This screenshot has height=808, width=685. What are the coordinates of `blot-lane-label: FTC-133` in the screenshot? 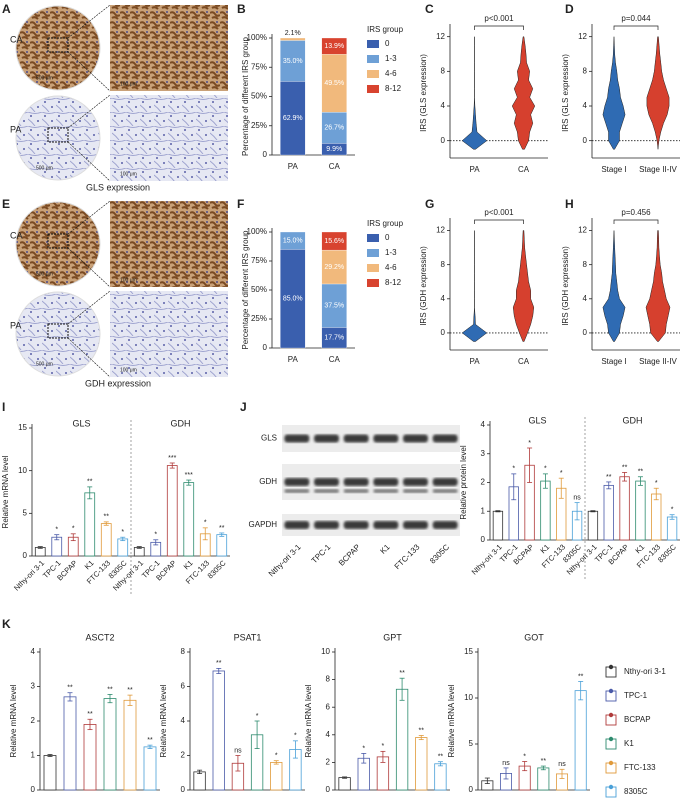 It's located at (407, 556).